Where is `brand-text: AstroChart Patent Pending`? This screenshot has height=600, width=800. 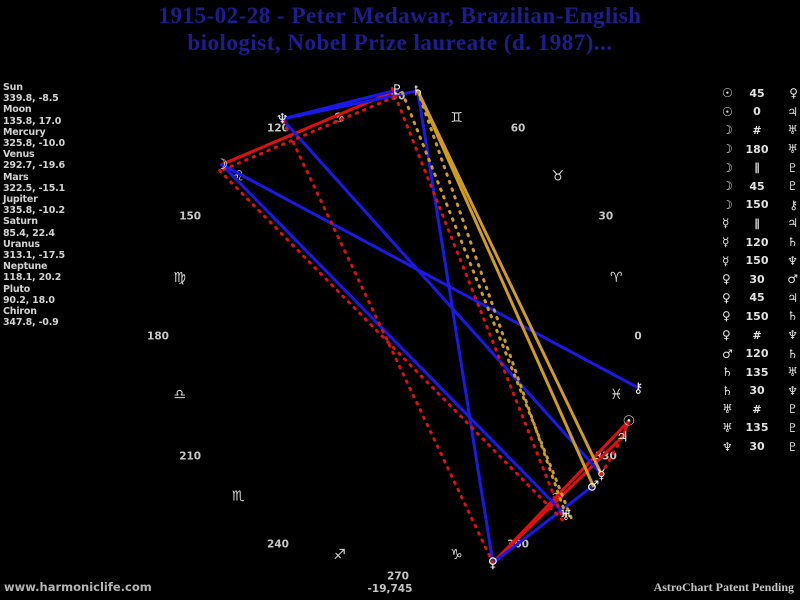
brand-text: AstroChart Patent Pending is located at coordinates (723, 587).